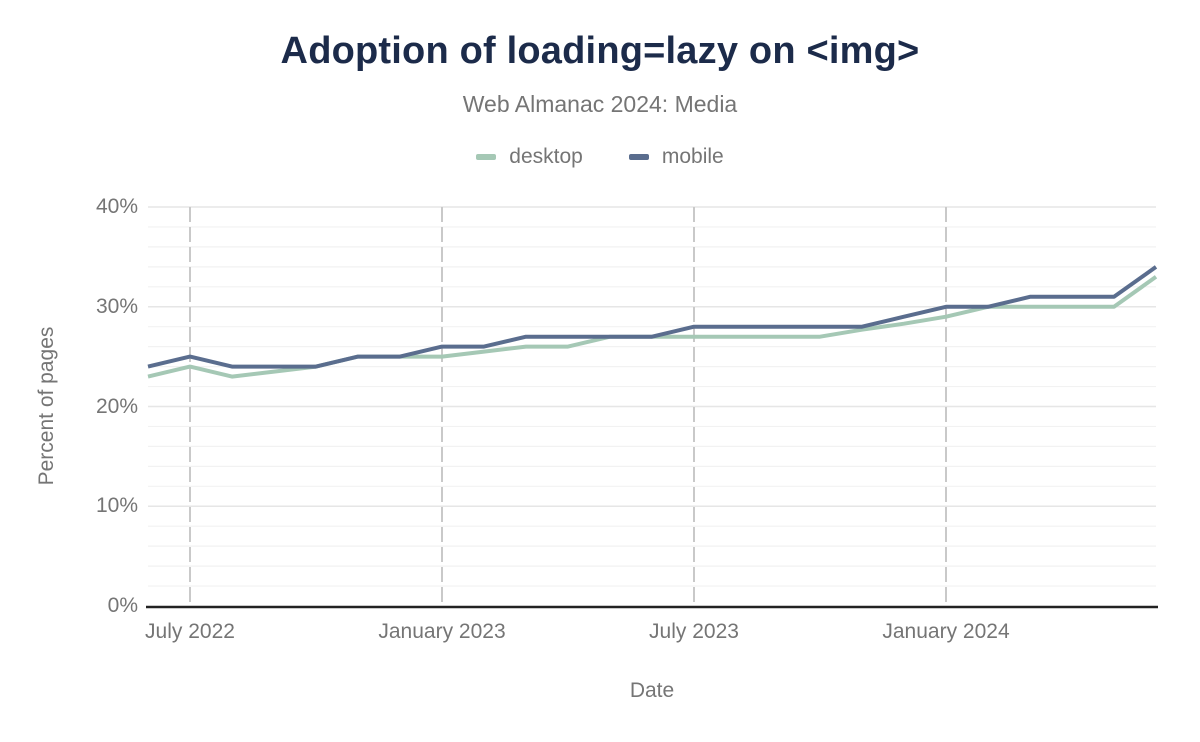 The image size is (1200, 742). I want to click on y-tick-label: 30%, so click(116, 306).